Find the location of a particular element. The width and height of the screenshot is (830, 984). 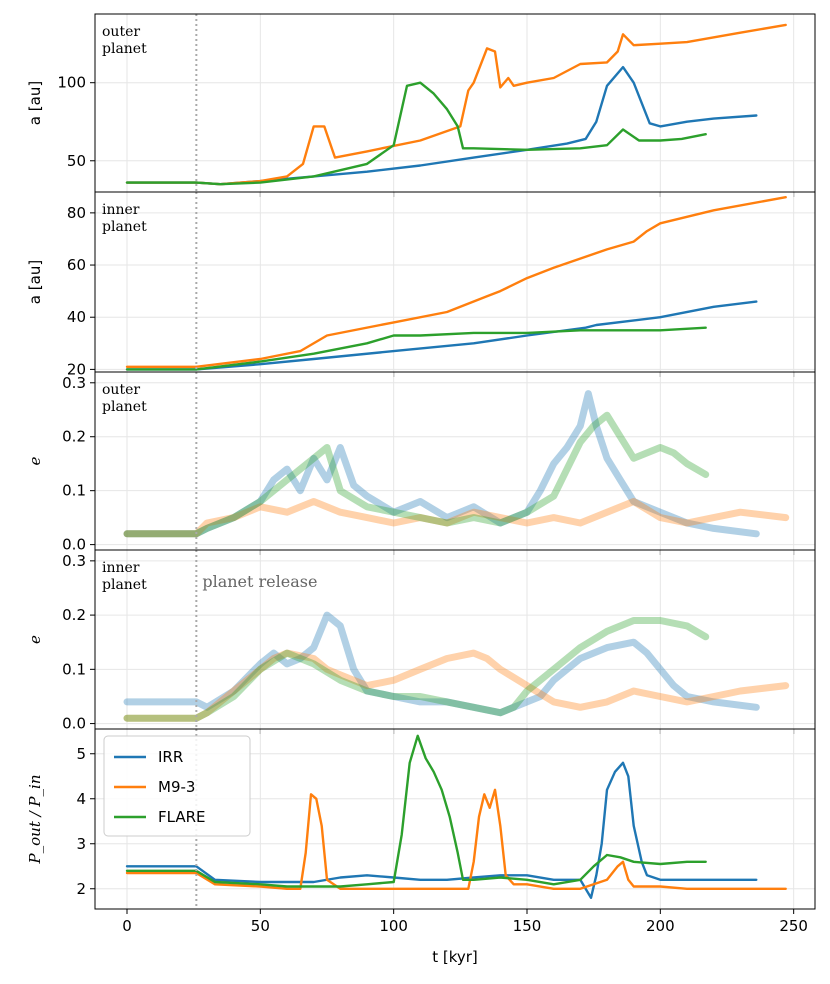

x-tick-label: 200 is located at coordinates (660, 926).